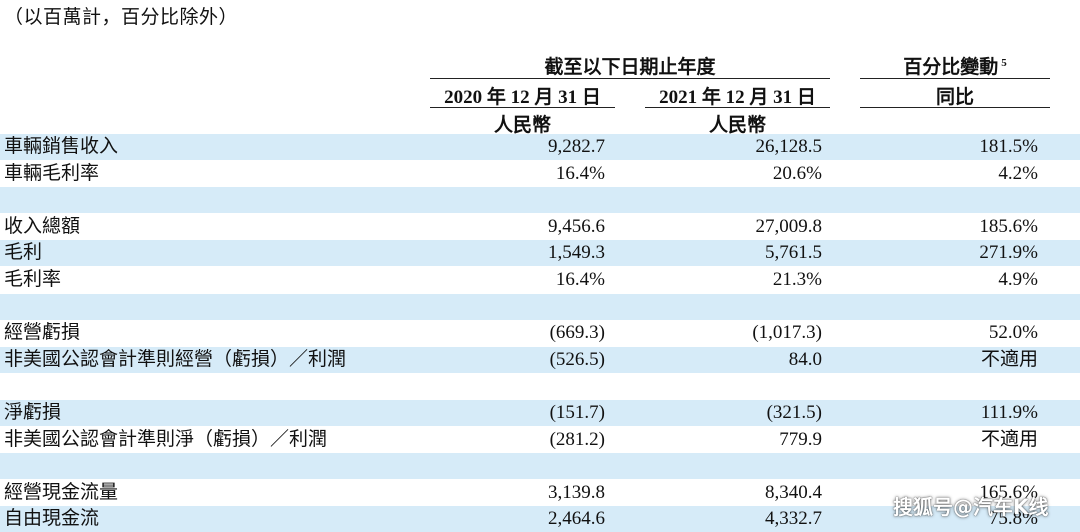 The height and width of the screenshot is (532, 1080). What do you see at coordinates (42, 226) in the screenshot?
I see `row-label: 收入總額` at bounding box center [42, 226].